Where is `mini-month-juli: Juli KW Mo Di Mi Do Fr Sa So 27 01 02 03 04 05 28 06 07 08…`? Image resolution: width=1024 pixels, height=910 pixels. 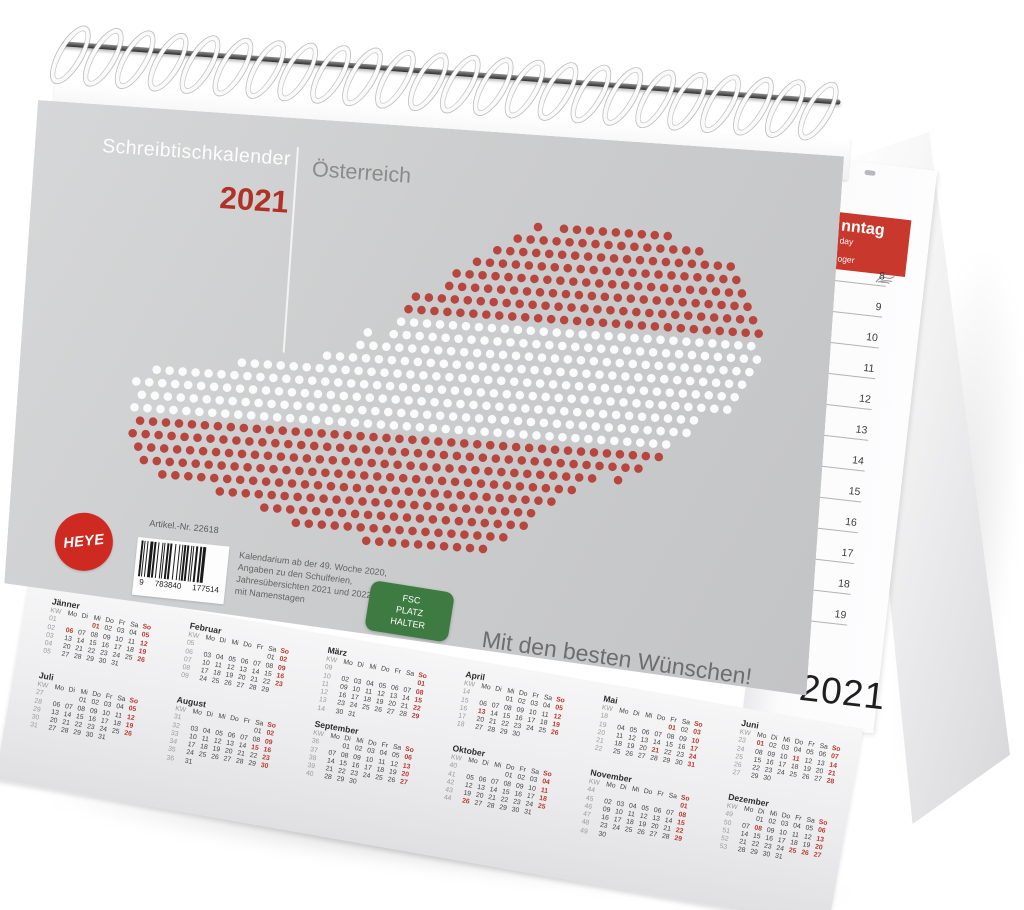 mini-month-juli: Juli KW Mo Di Mi Do Fr Sa So 27 01 02 03 04 05 28 06 07 08… is located at coordinates (97, 711).